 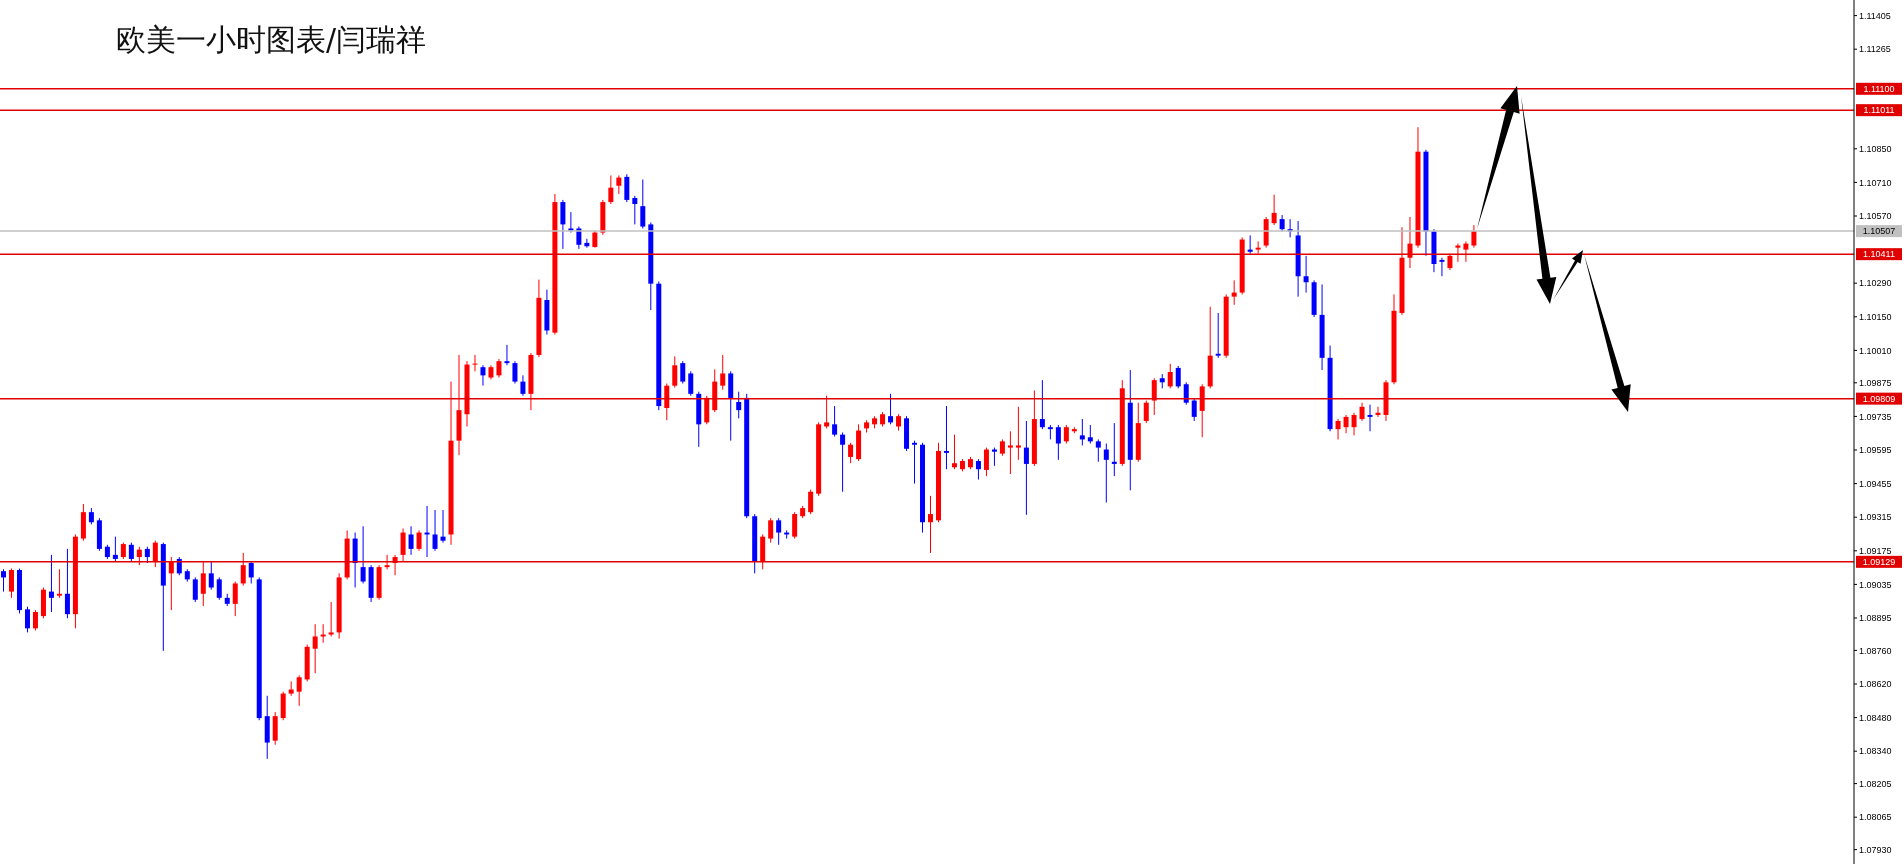 What do you see at coordinates (1875, 350) in the screenshot?
I see `y-tick-label: 1.10010` at bounding box center [1875, 350].